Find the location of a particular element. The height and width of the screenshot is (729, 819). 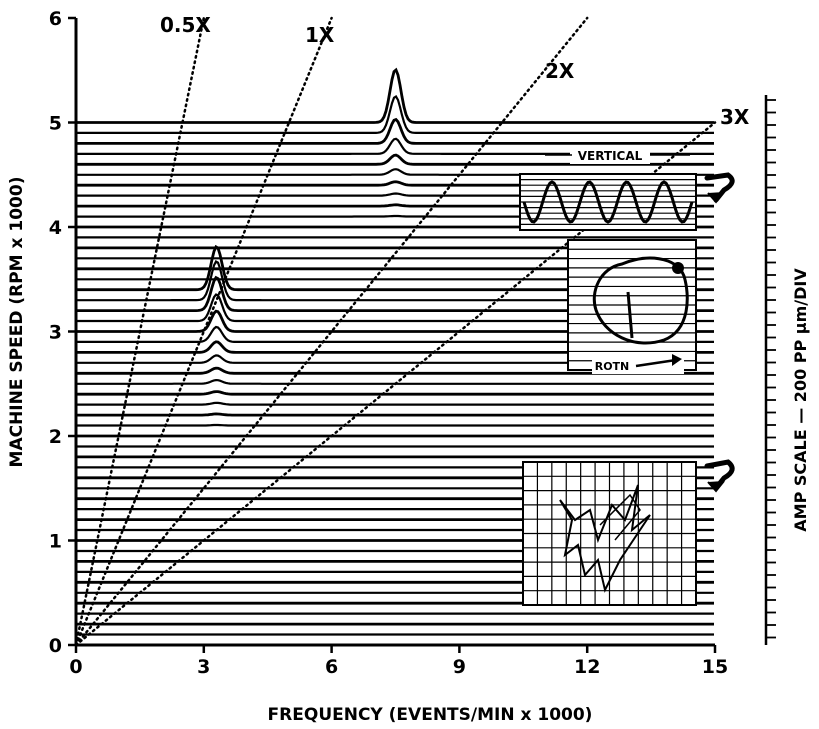

x-axis-title: FREQUENCY (EVENTS/MIN x 1000) is located at coordinates (430, 715).